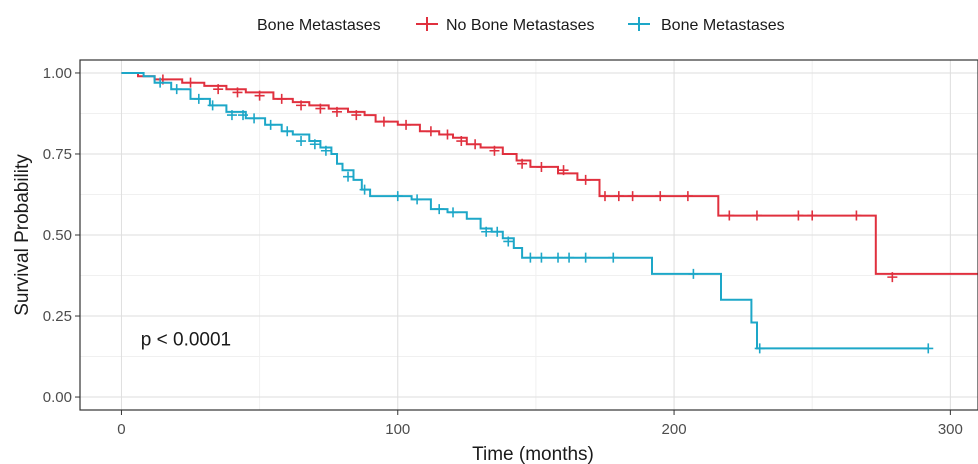  I want to click on y-tick-label: 0.00, so click(57, 397).